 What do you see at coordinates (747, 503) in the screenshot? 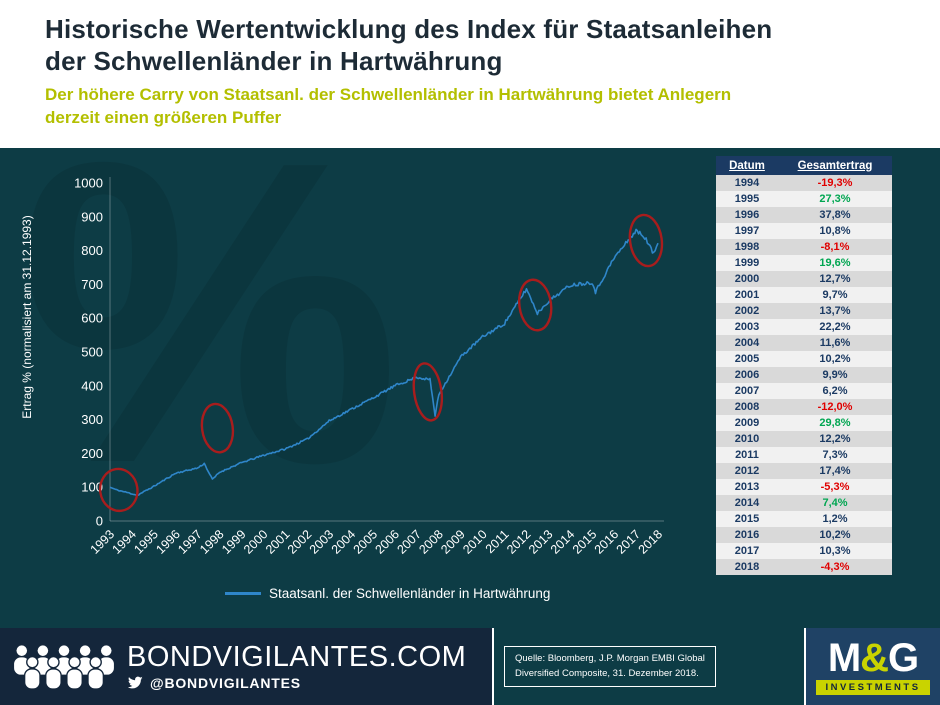
I see `table-cell-year: 2014` at bounding box center [747, 503].